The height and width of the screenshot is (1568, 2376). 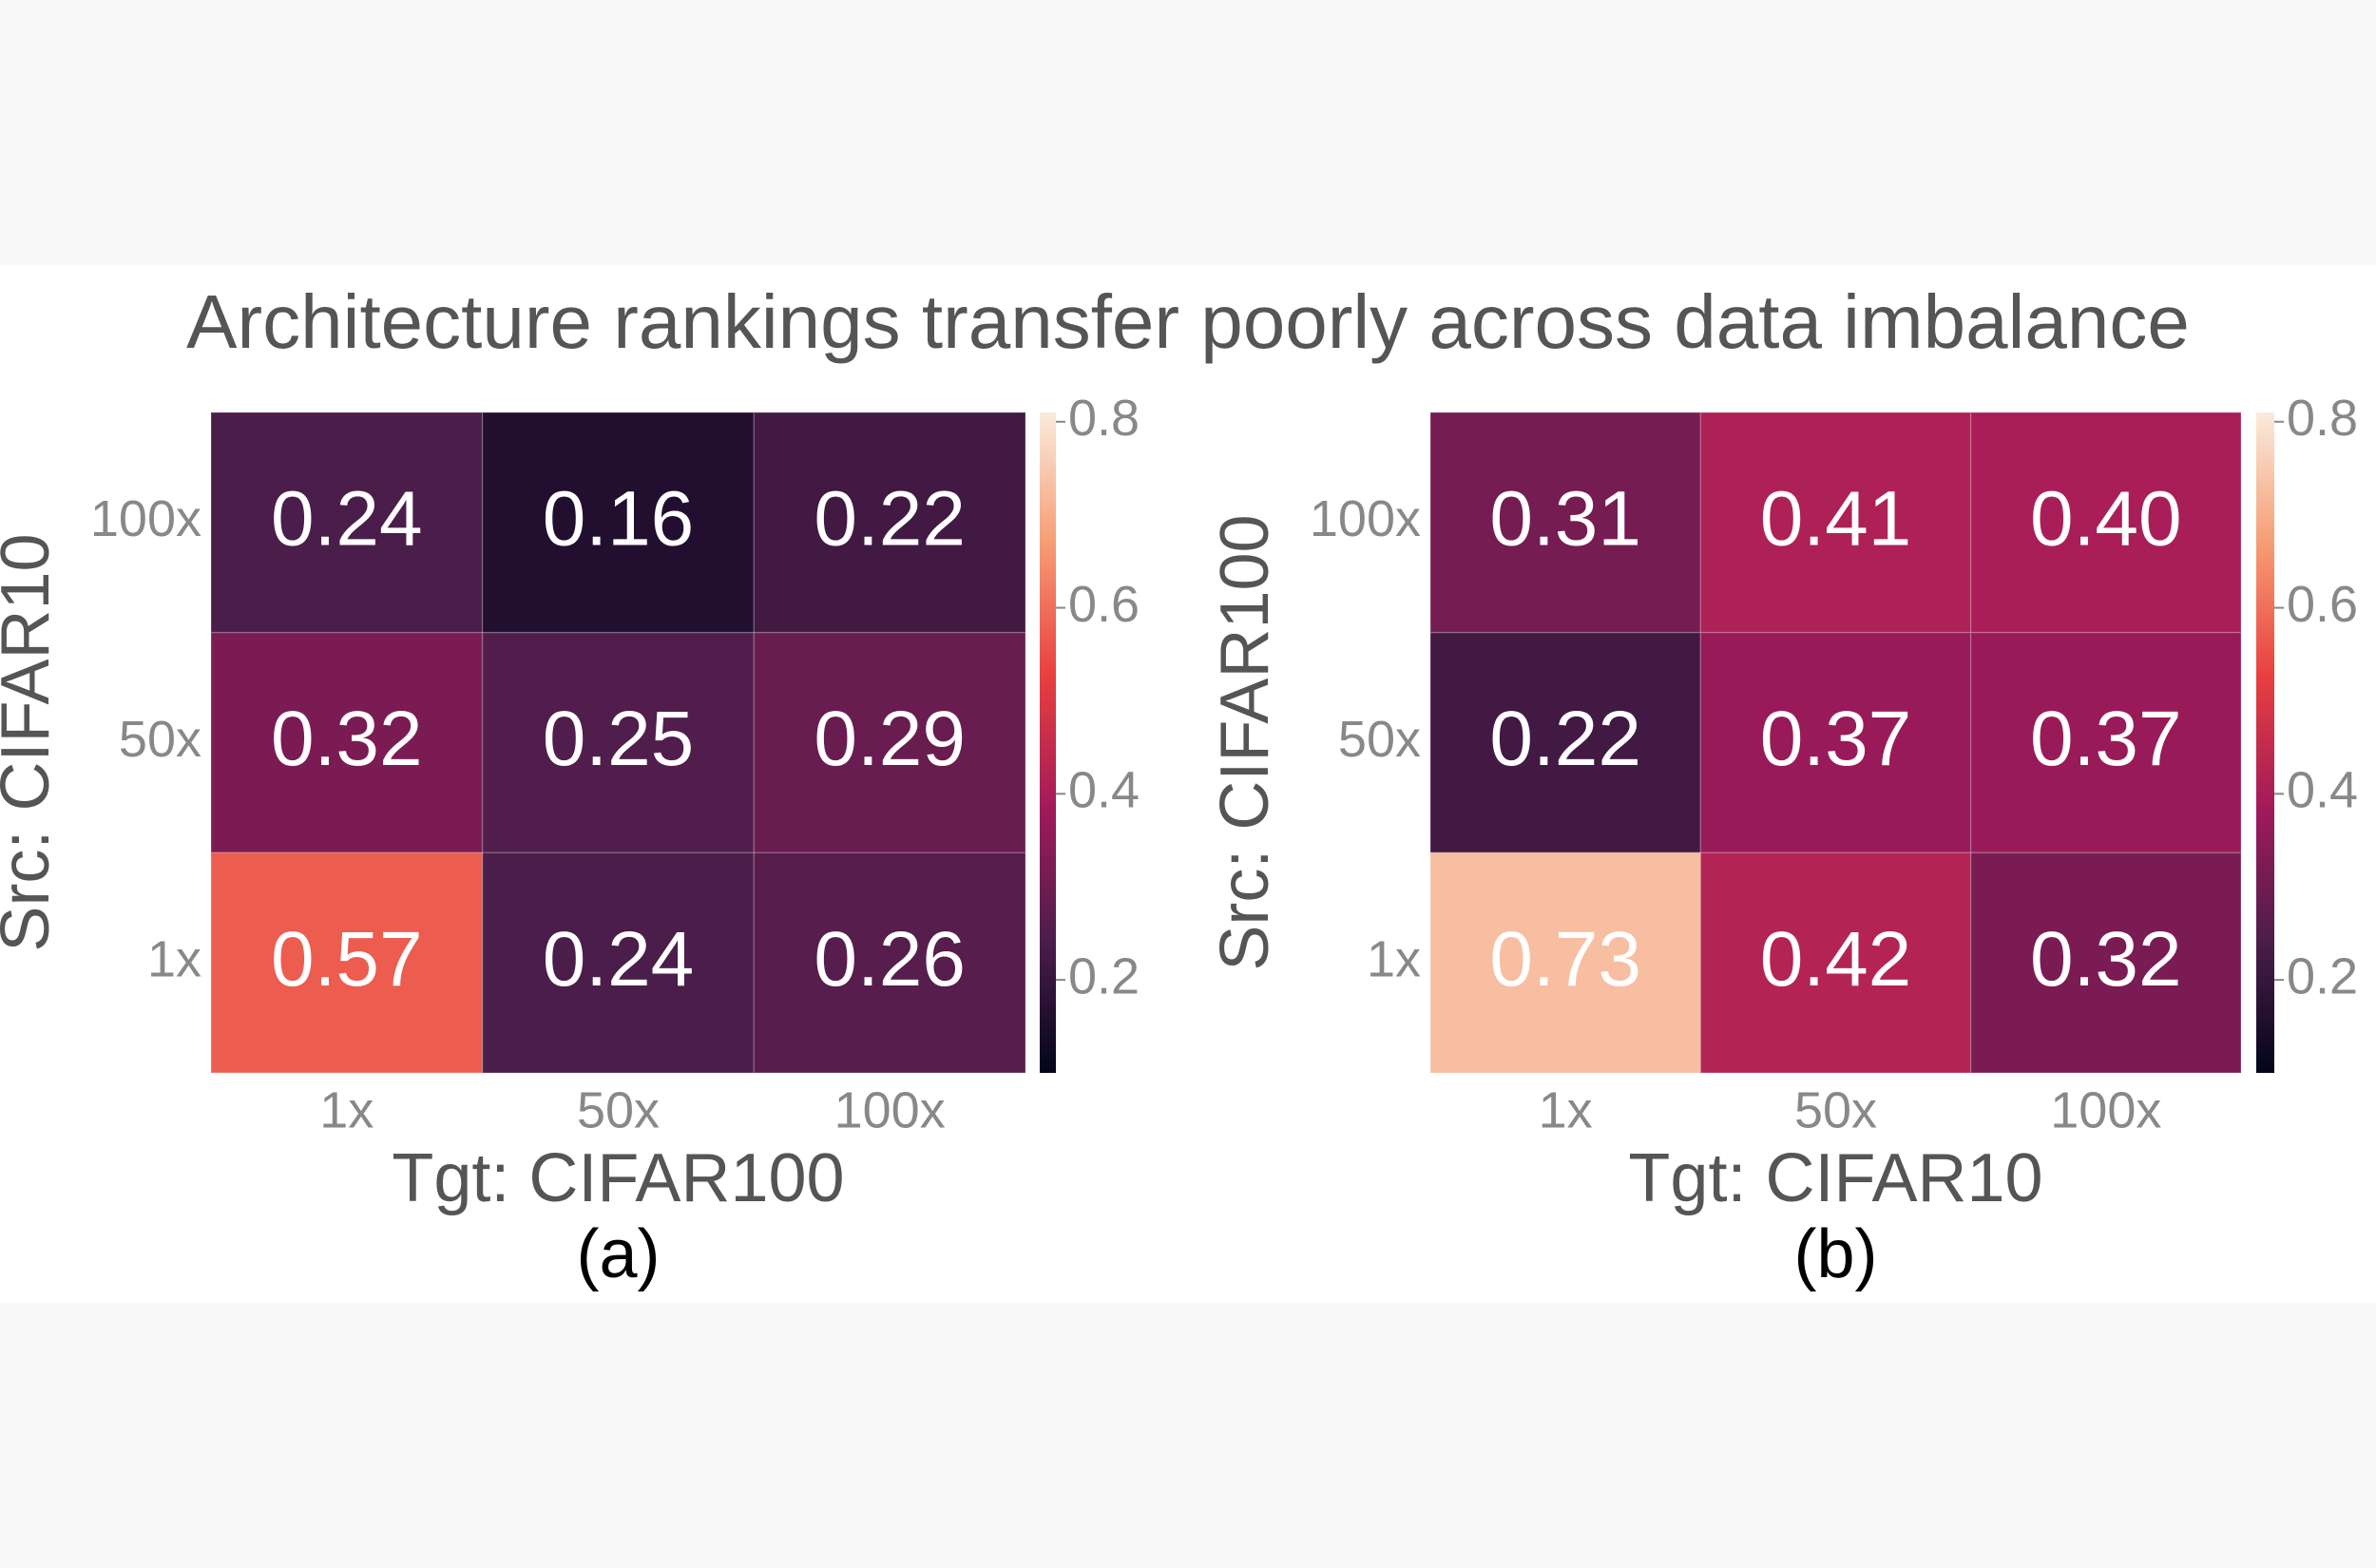 I want to click on cell-label: 0.31, so click(x=1565, y=518).